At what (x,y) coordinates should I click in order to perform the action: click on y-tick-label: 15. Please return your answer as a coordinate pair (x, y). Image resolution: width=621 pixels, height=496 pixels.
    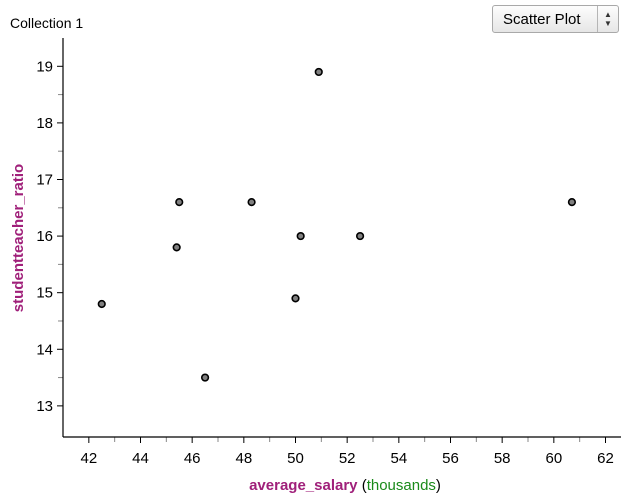
    Looking at the image, I should click on (44, 293).